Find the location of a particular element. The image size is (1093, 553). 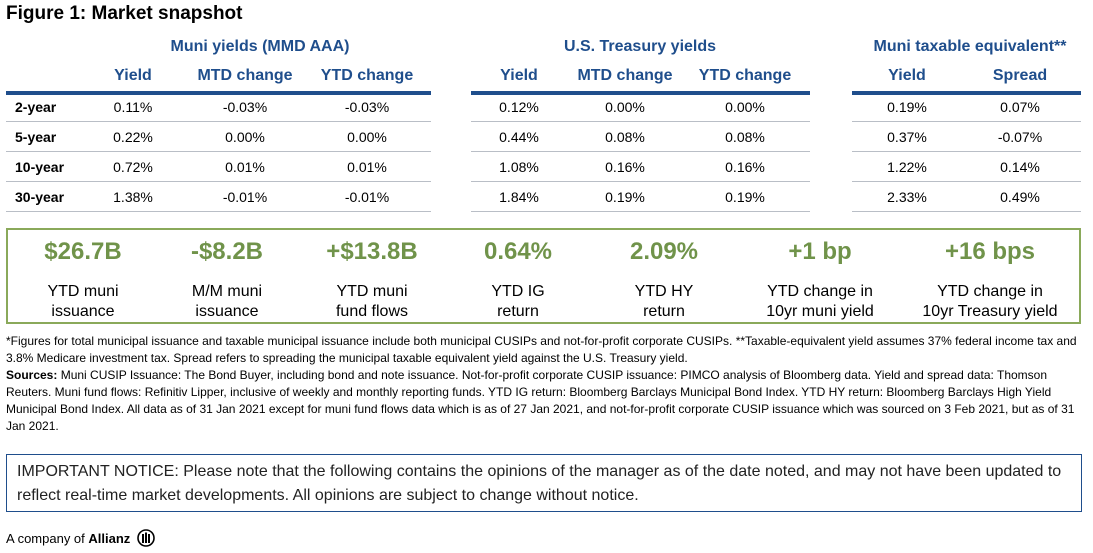

stat-label: YTD change in 10yr muni yield is located at coordinates (820, 301).